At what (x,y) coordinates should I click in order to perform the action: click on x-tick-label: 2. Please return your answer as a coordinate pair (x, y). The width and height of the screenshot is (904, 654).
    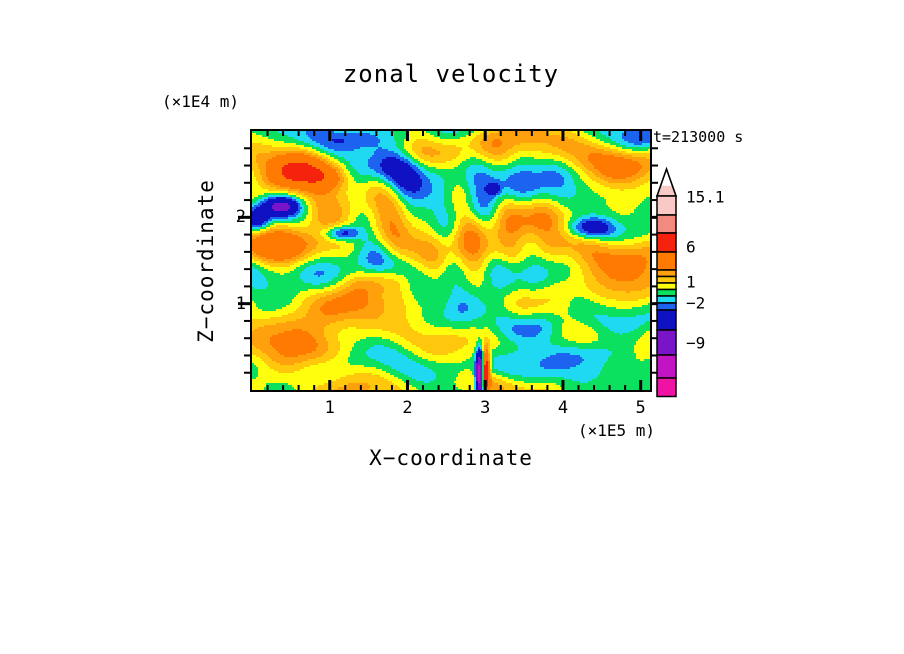
    Looking at the image, I should click on (407, 408).